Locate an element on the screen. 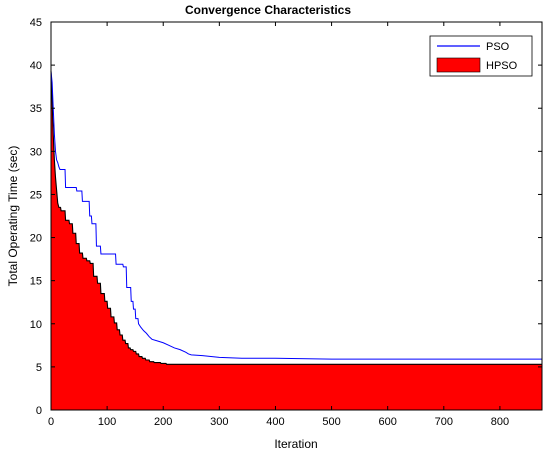 This screenshot has width=550, height=455. y-tick-label: 40 is located at coordinates (36, 66).